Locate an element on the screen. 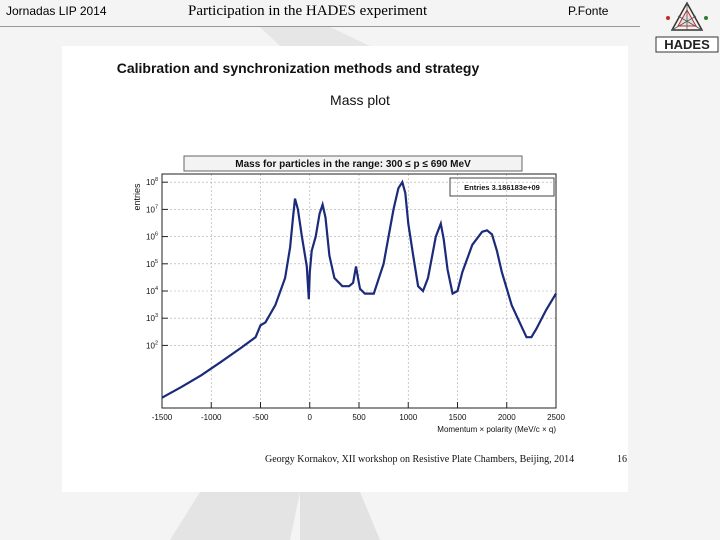  header-event-name: Jornadas LIP 2014 is located at coordinates (56, 11).